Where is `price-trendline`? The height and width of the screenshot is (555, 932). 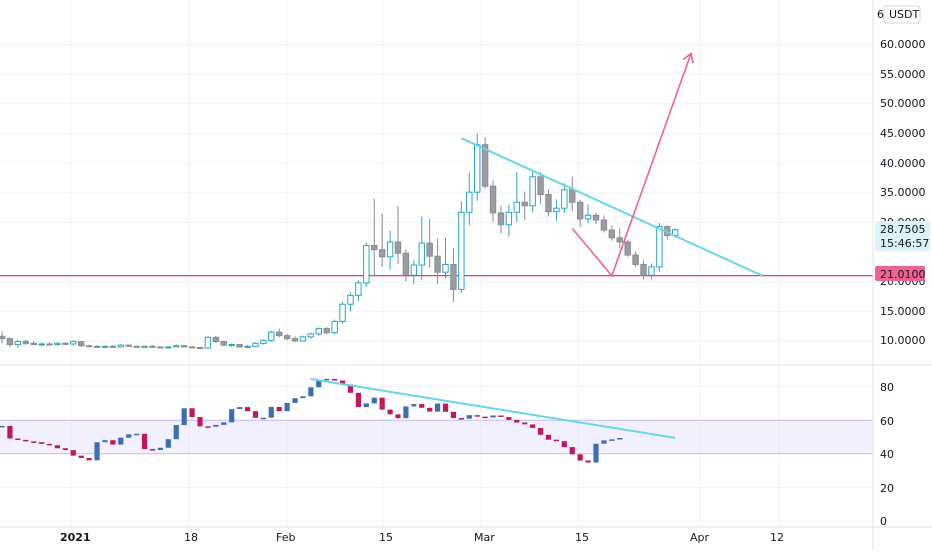 price-trendline is located at coordinates (611, 207).